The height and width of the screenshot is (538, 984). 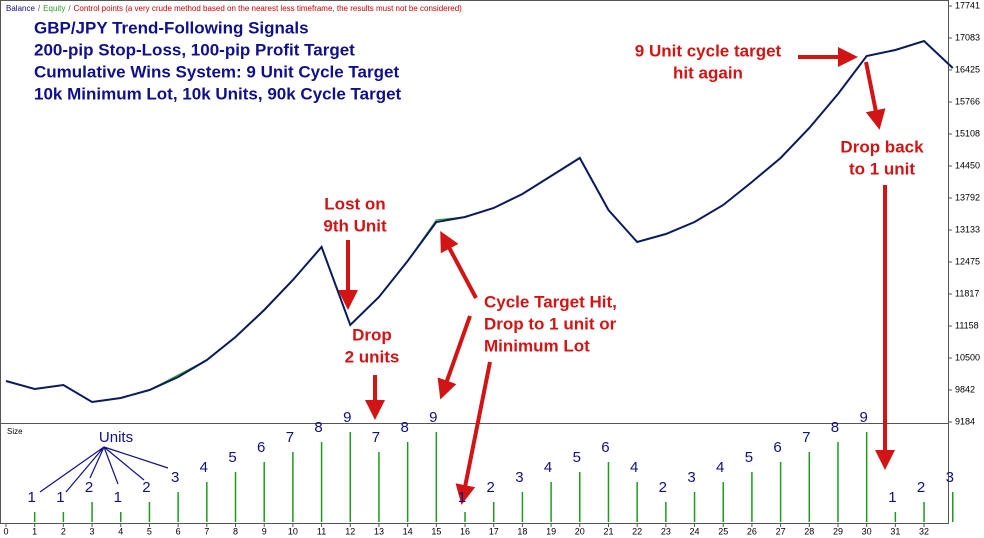 I want to click on chart-title: GBP/JPY Trend-Following Signals, so click(x=171, y=27).